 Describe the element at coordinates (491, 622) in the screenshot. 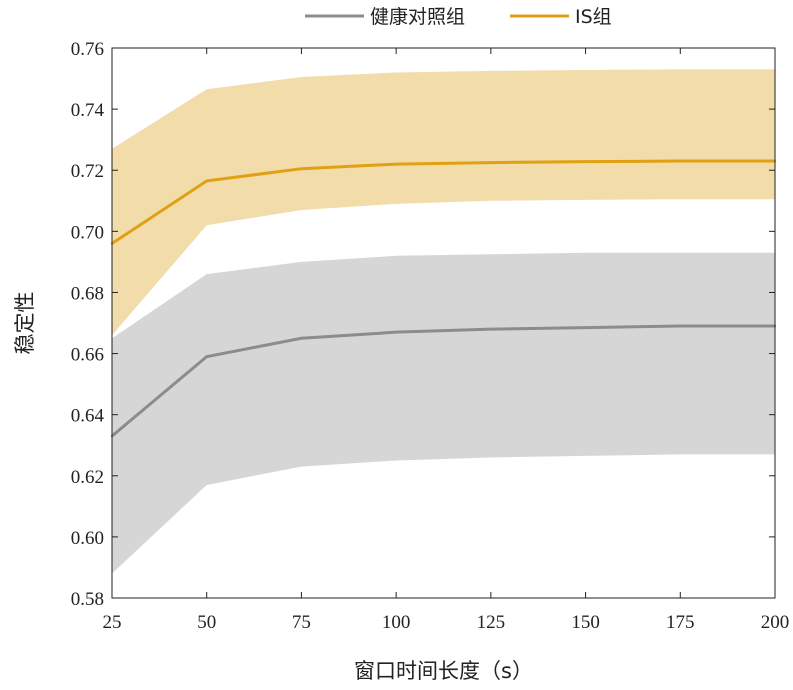

I see `x-tick-label: 125` at that location.